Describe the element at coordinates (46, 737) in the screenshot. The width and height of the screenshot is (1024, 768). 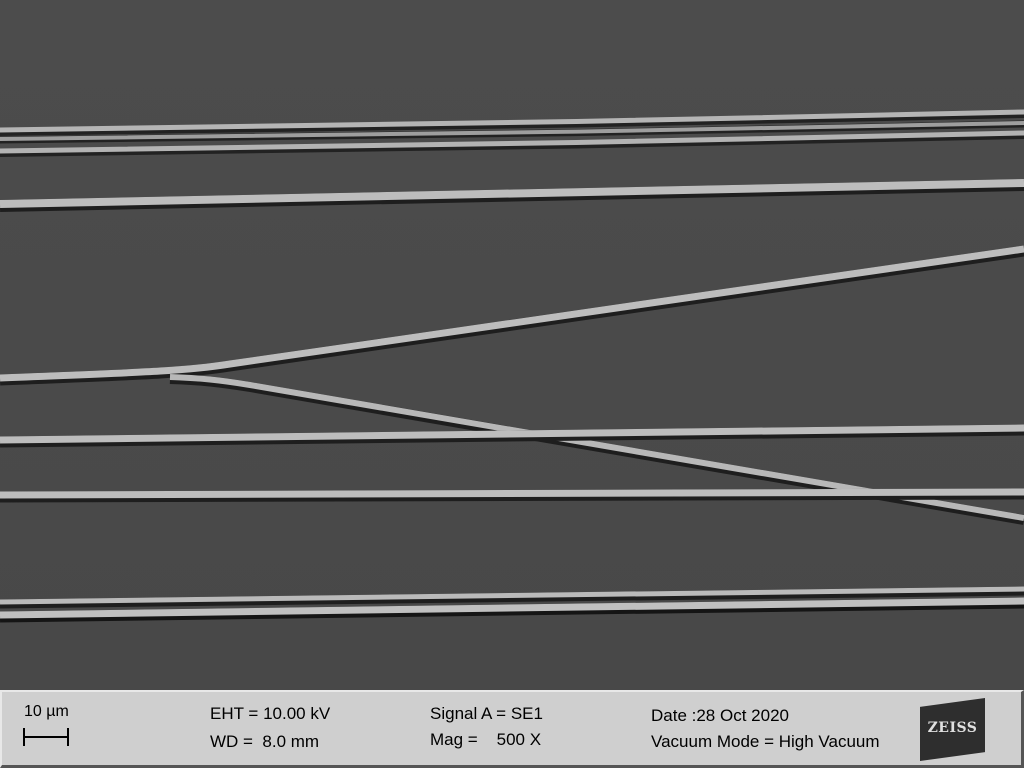
I see `scale-bar` at that location.